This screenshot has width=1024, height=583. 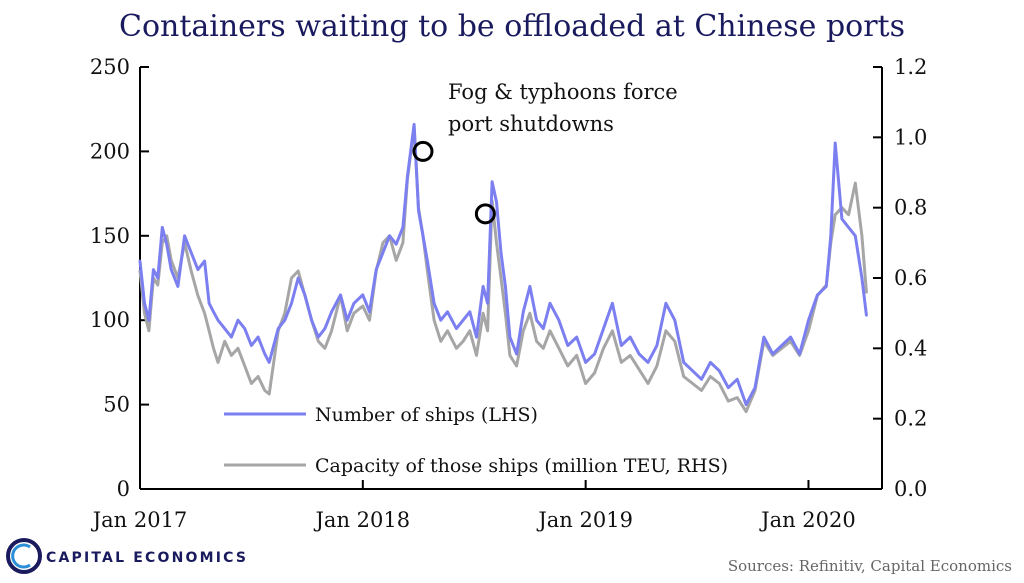 What do you see at coordinates (110, 67) in the screenshot?
I see `left-tick-label-5: 250` at bounding box center [110, 67].